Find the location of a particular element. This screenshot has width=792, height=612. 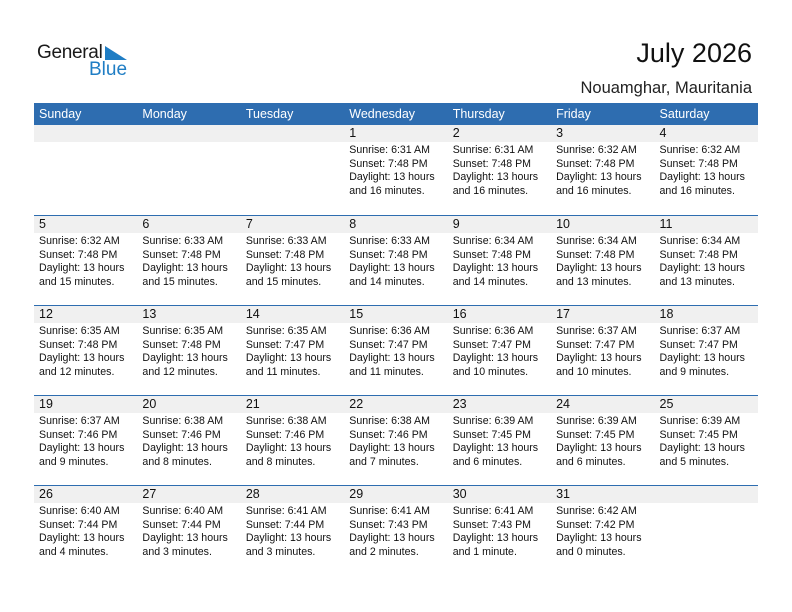

day-number: 22 is located at coordinates (356, 404).